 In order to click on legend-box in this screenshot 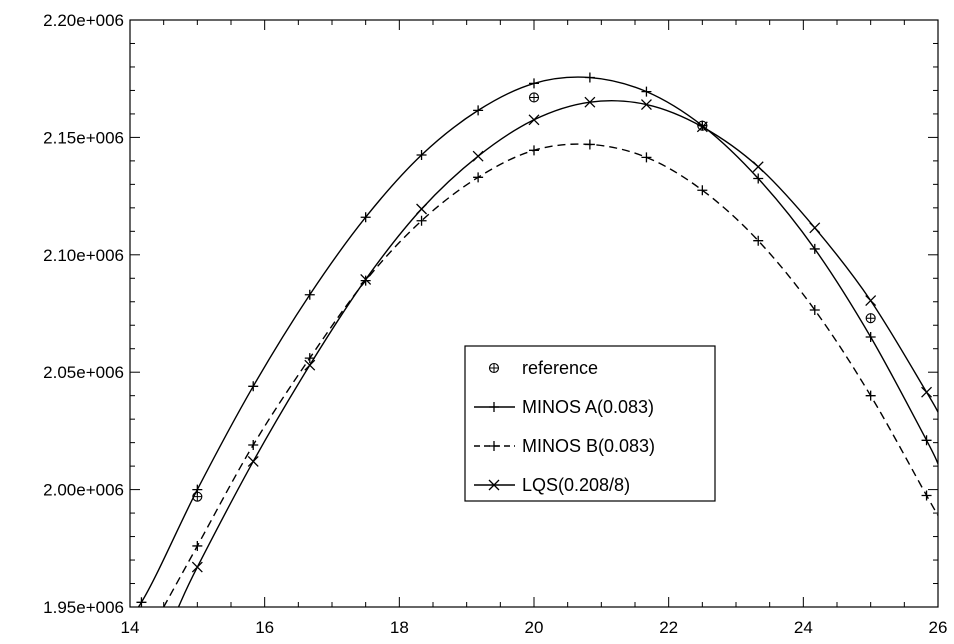, I will do `click(590, 423)`.